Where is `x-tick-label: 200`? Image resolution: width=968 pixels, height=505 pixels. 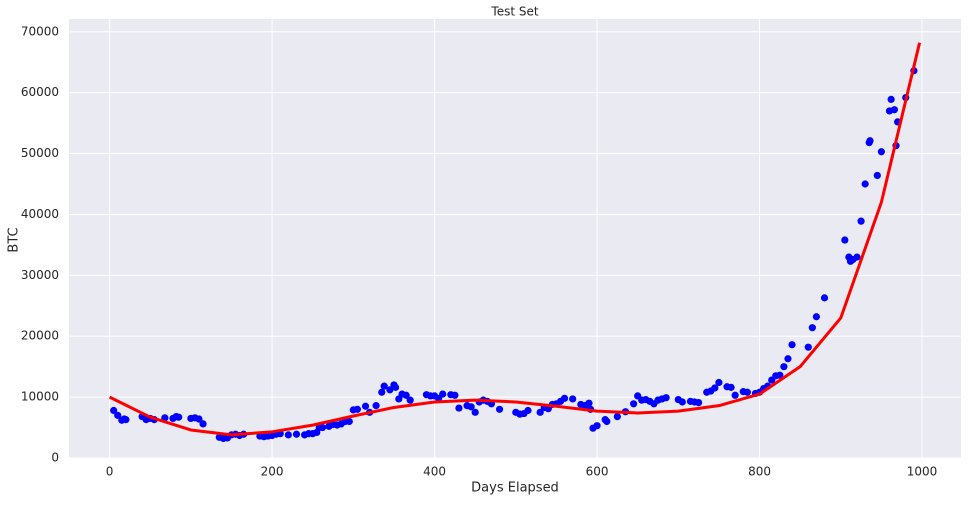 x-tick-label: 200 is located at coordinates (272, 472).